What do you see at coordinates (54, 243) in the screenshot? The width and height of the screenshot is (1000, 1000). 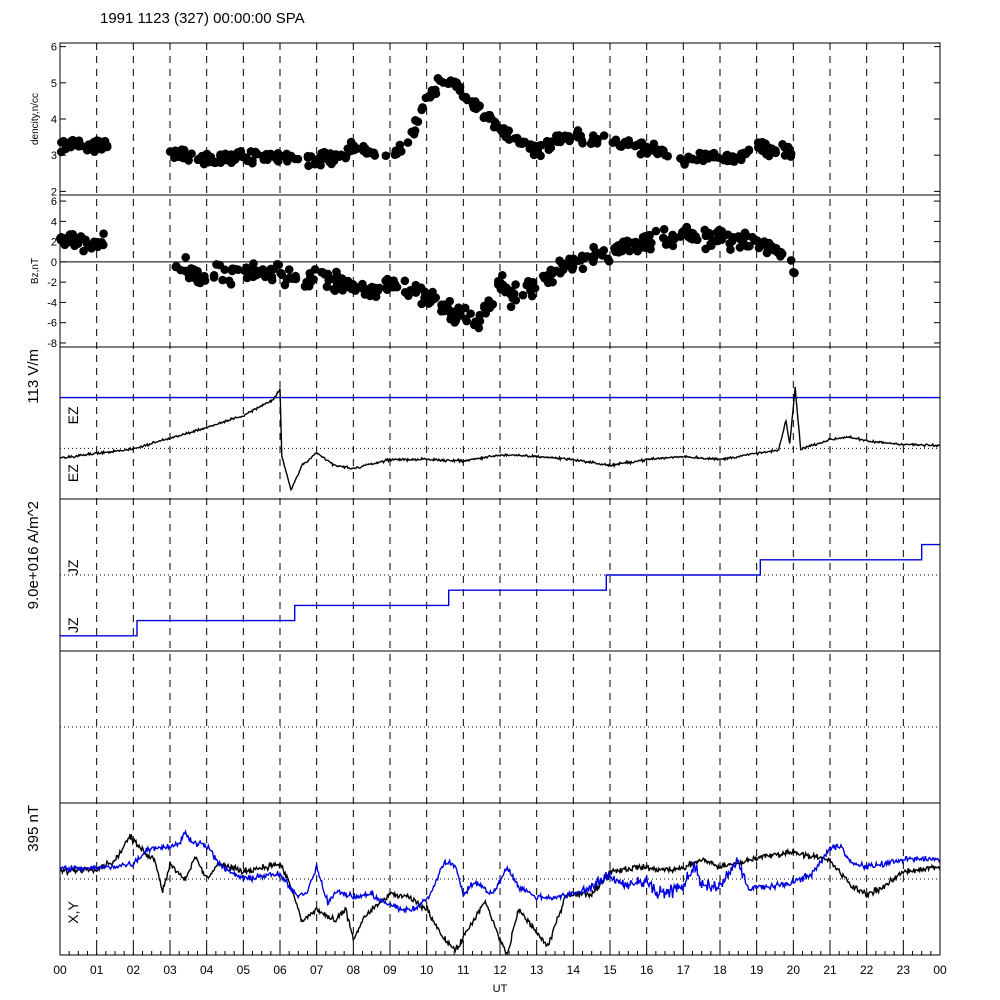 I see `bz-ytick-label-5: 2` at bounding box center [54, 243].